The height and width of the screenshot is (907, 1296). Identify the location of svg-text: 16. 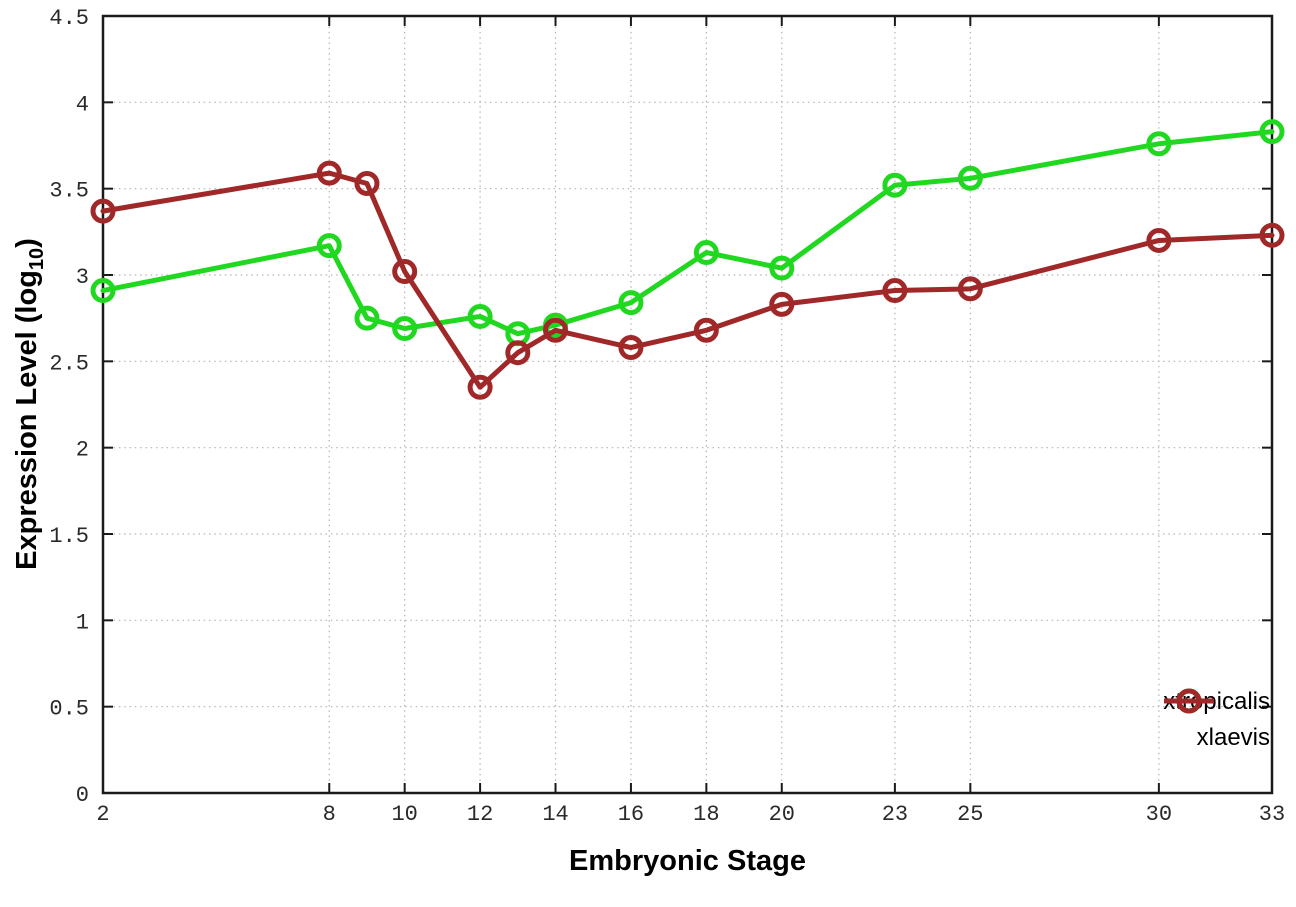
(631, 814).